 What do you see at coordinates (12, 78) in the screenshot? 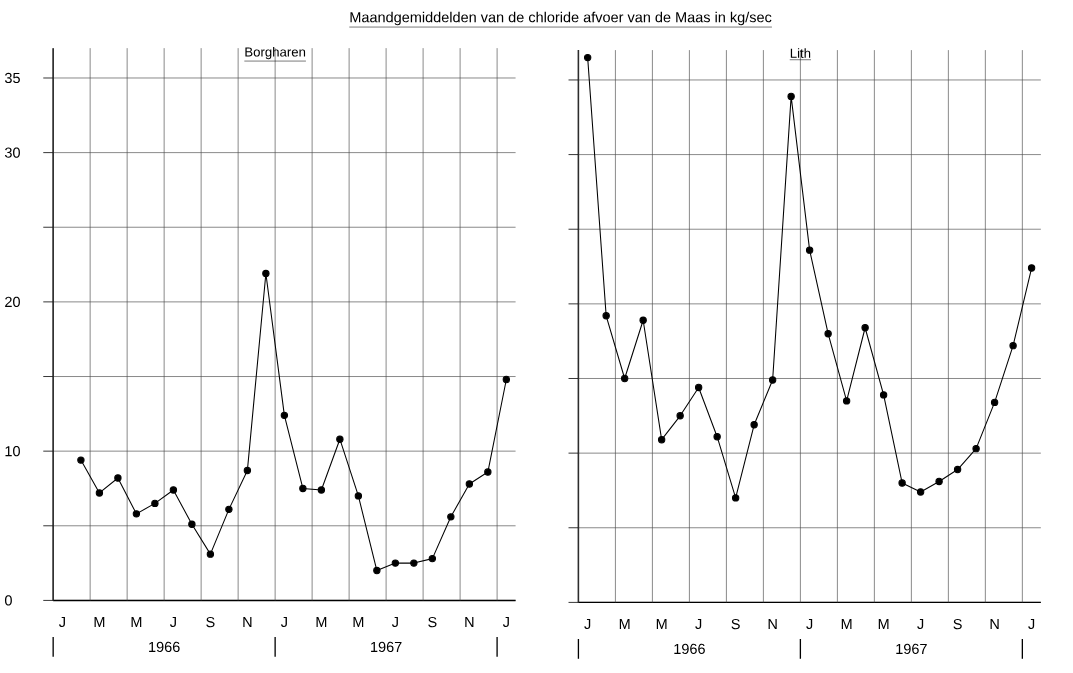
I see `y-tick-label: 35` at bounding box center [12, 78].